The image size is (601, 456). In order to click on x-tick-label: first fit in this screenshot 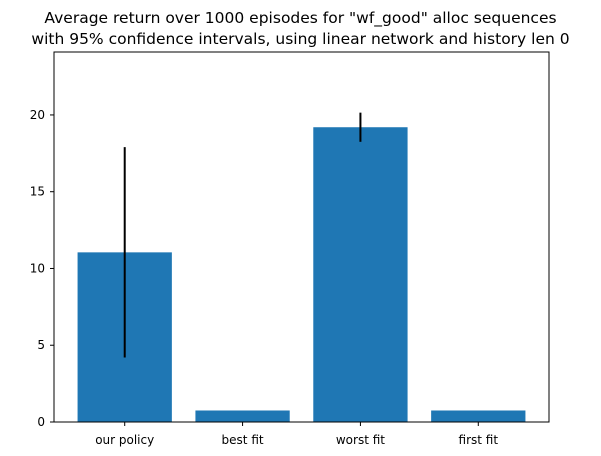, I will do `click(479, 440)`.